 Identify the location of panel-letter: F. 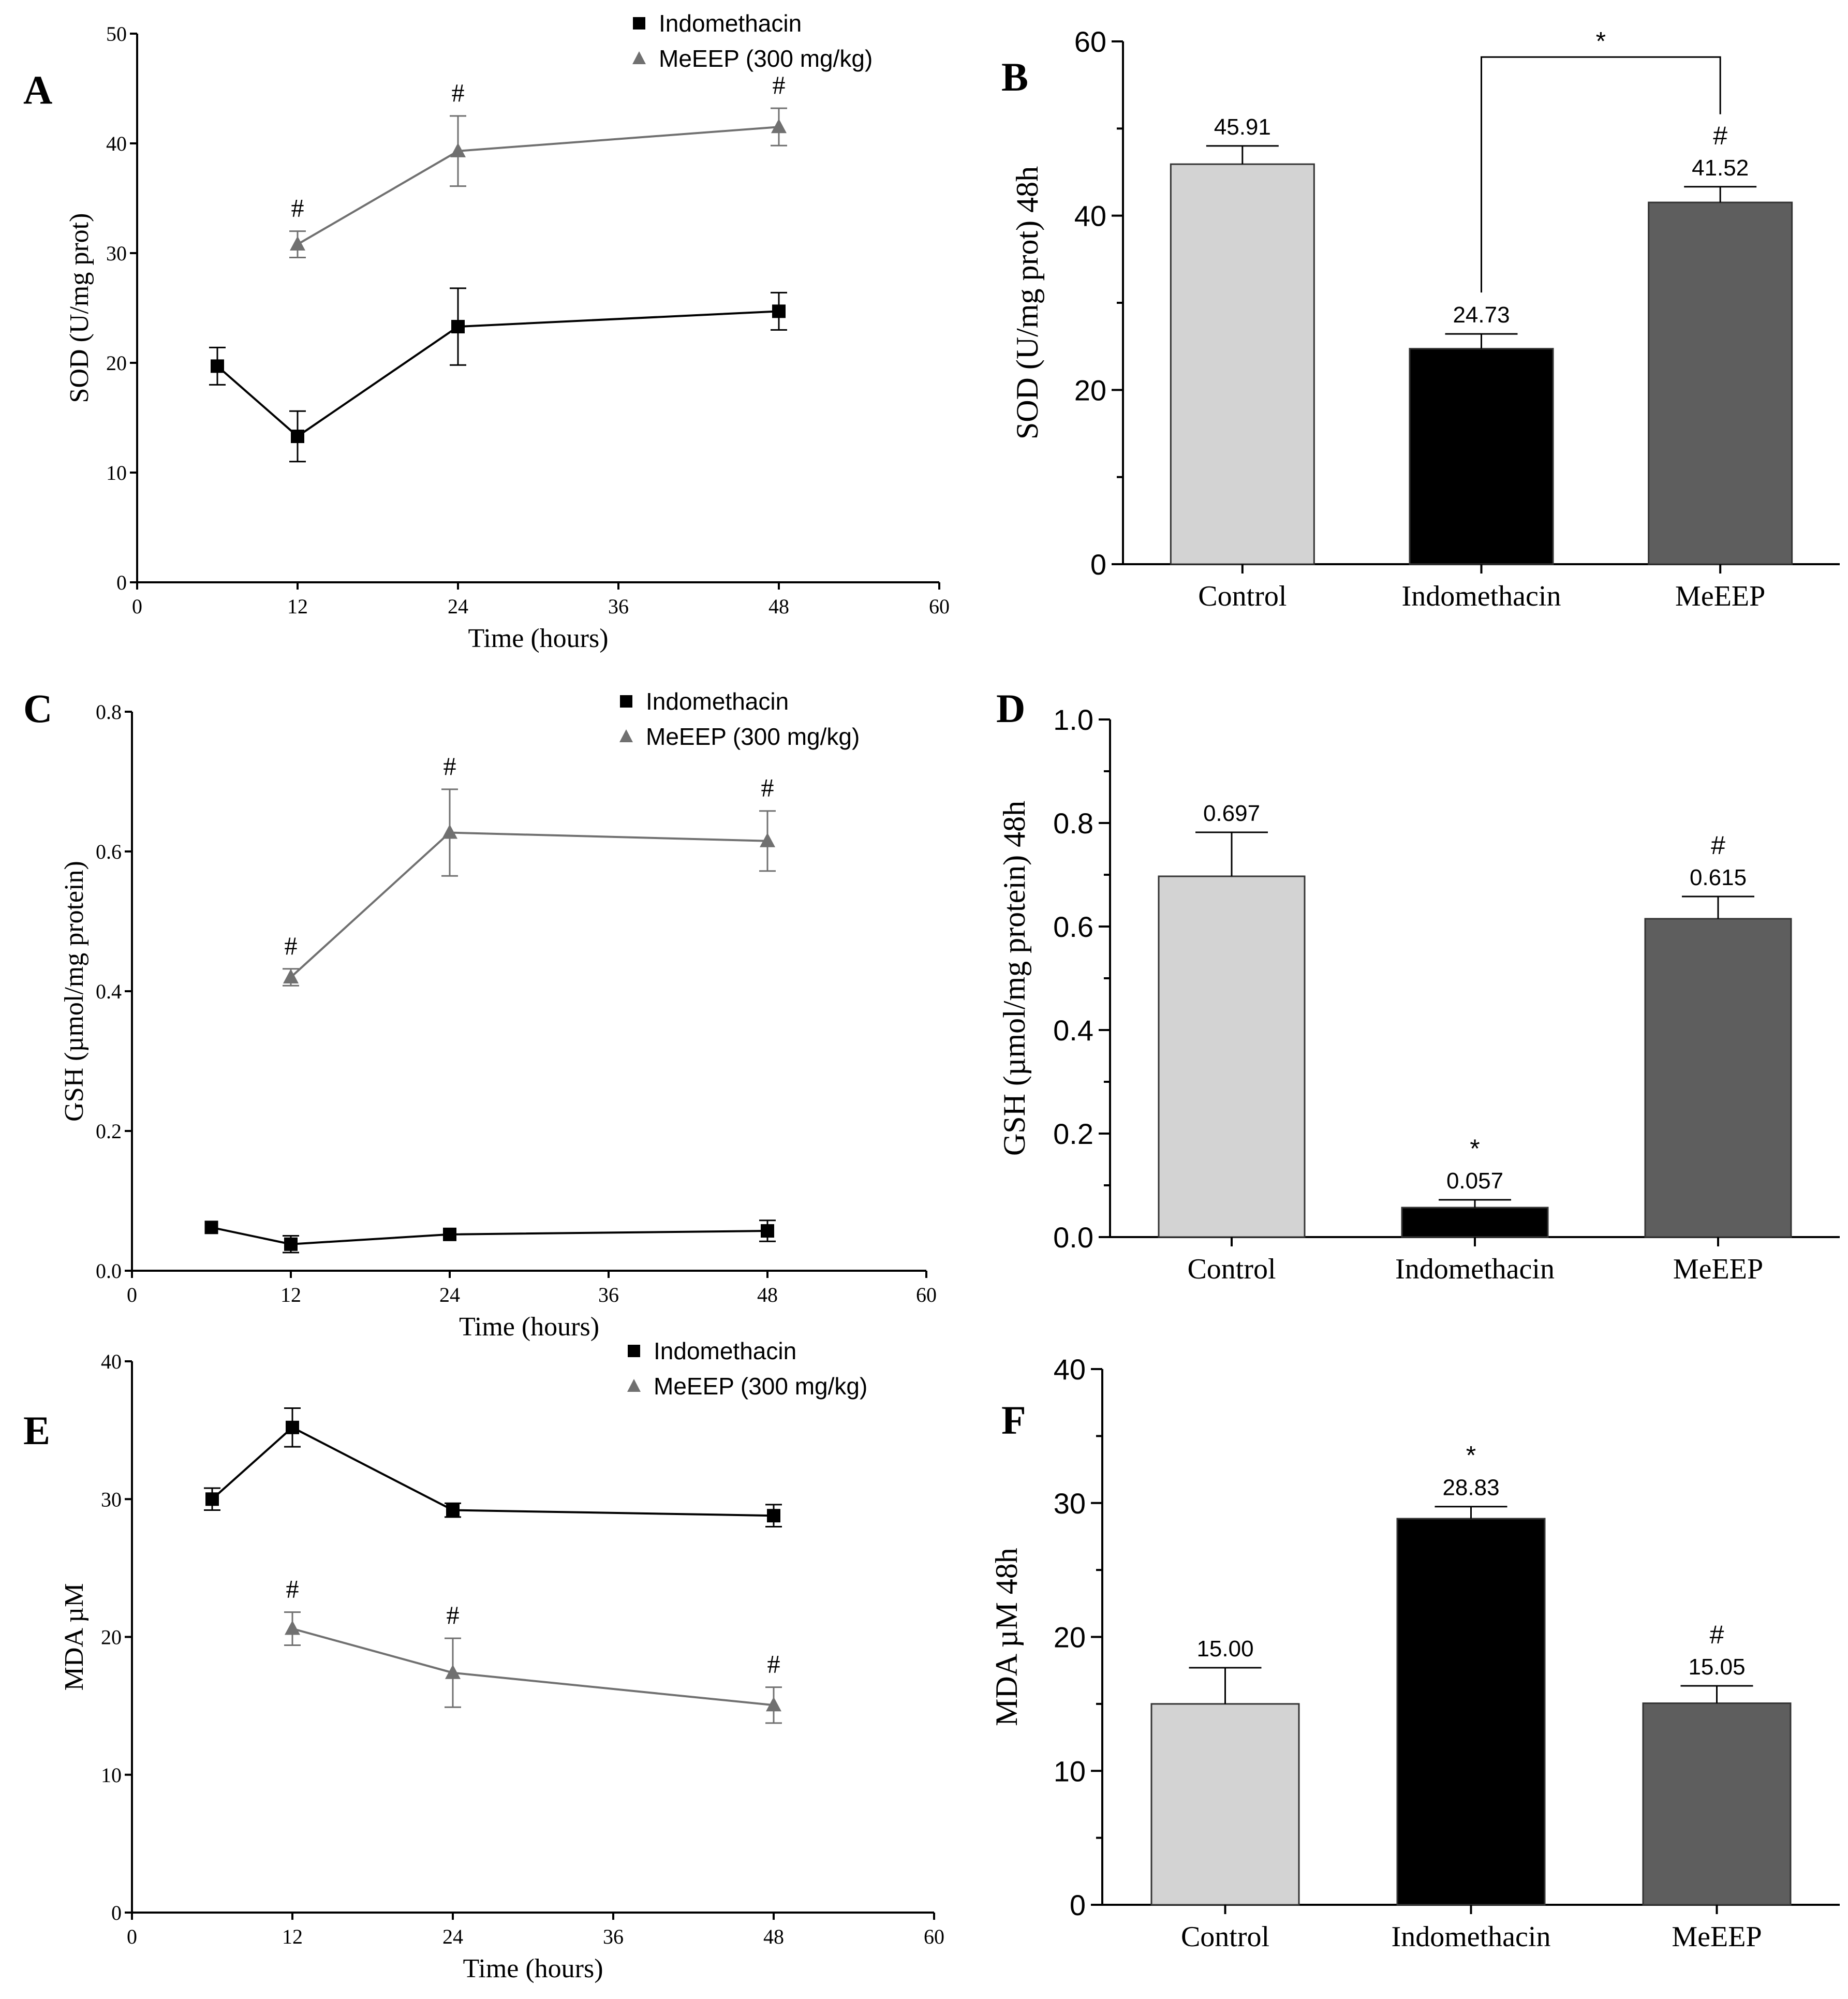
(1013, 1420).